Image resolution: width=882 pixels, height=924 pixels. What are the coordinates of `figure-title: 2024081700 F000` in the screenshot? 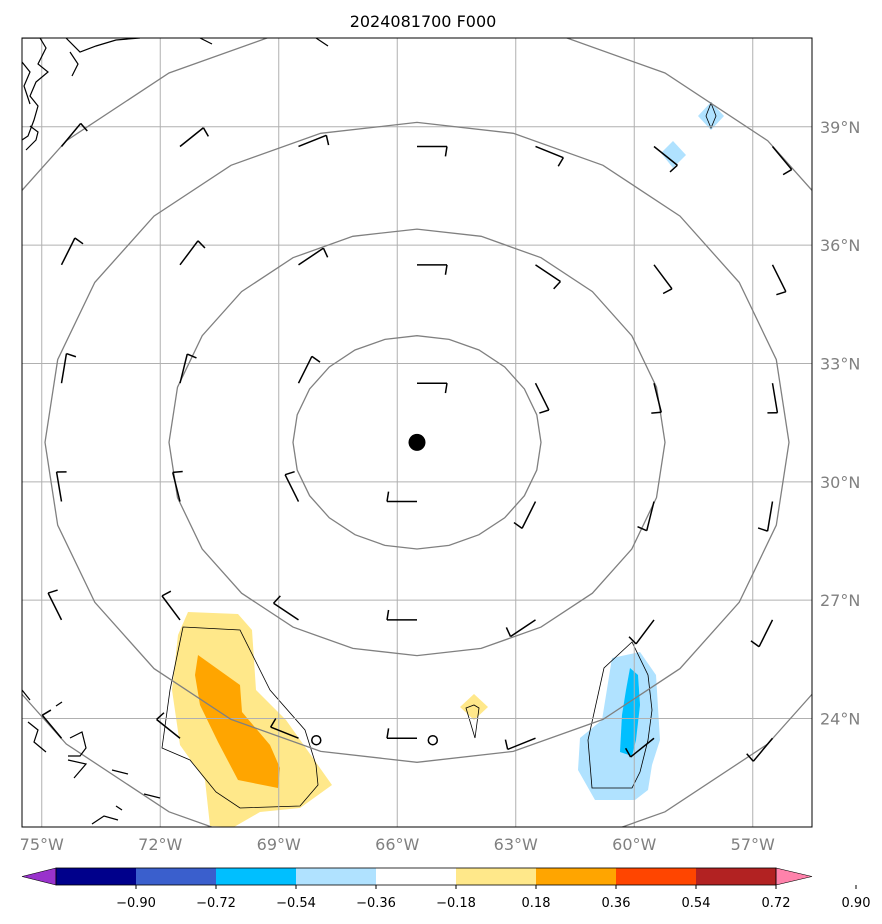 It's located at (423, 21).